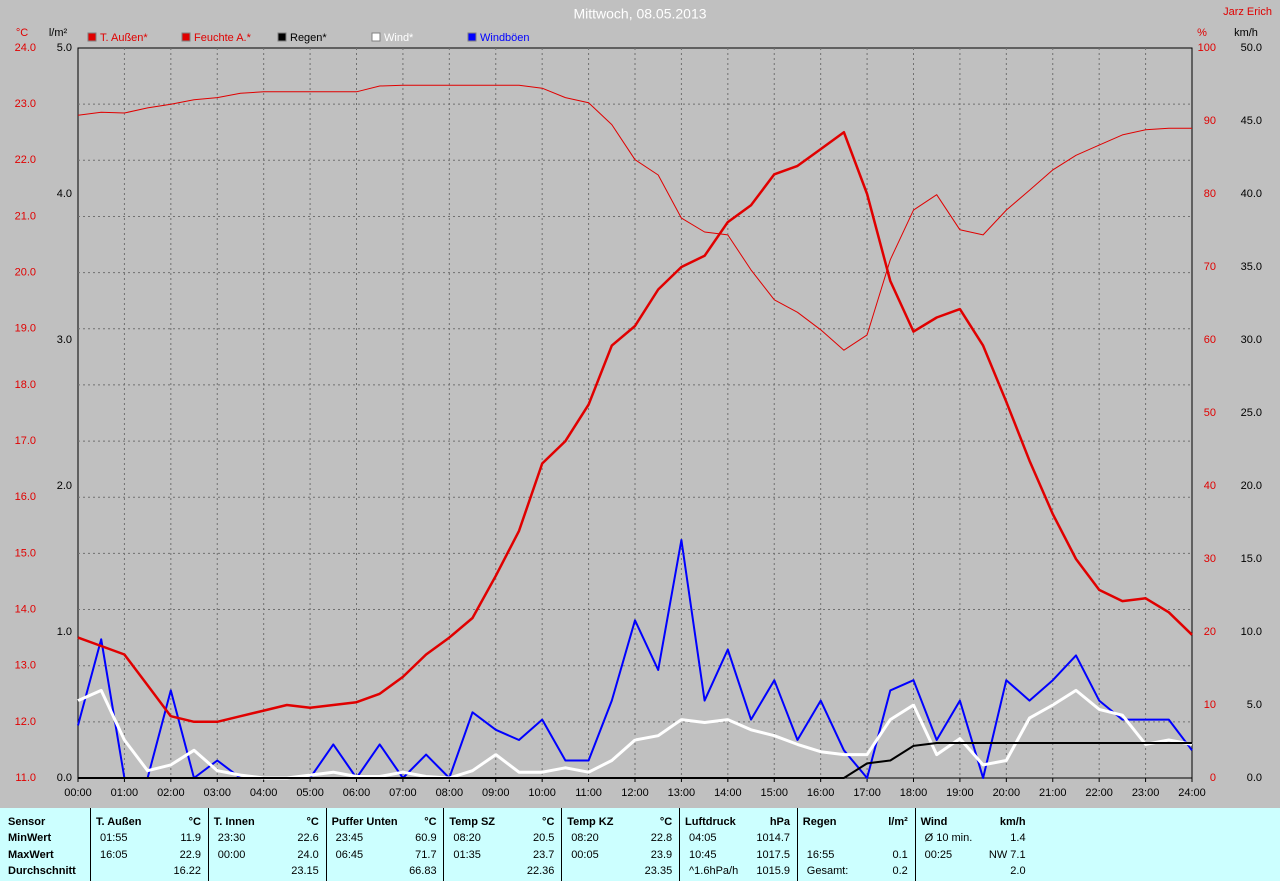 This screenshot has width=1280, height=881. What do you see at coordinates (64, 48) in the screenshot?
I see `y3-tick-label: 5.0` at bounding box center [64, 48].